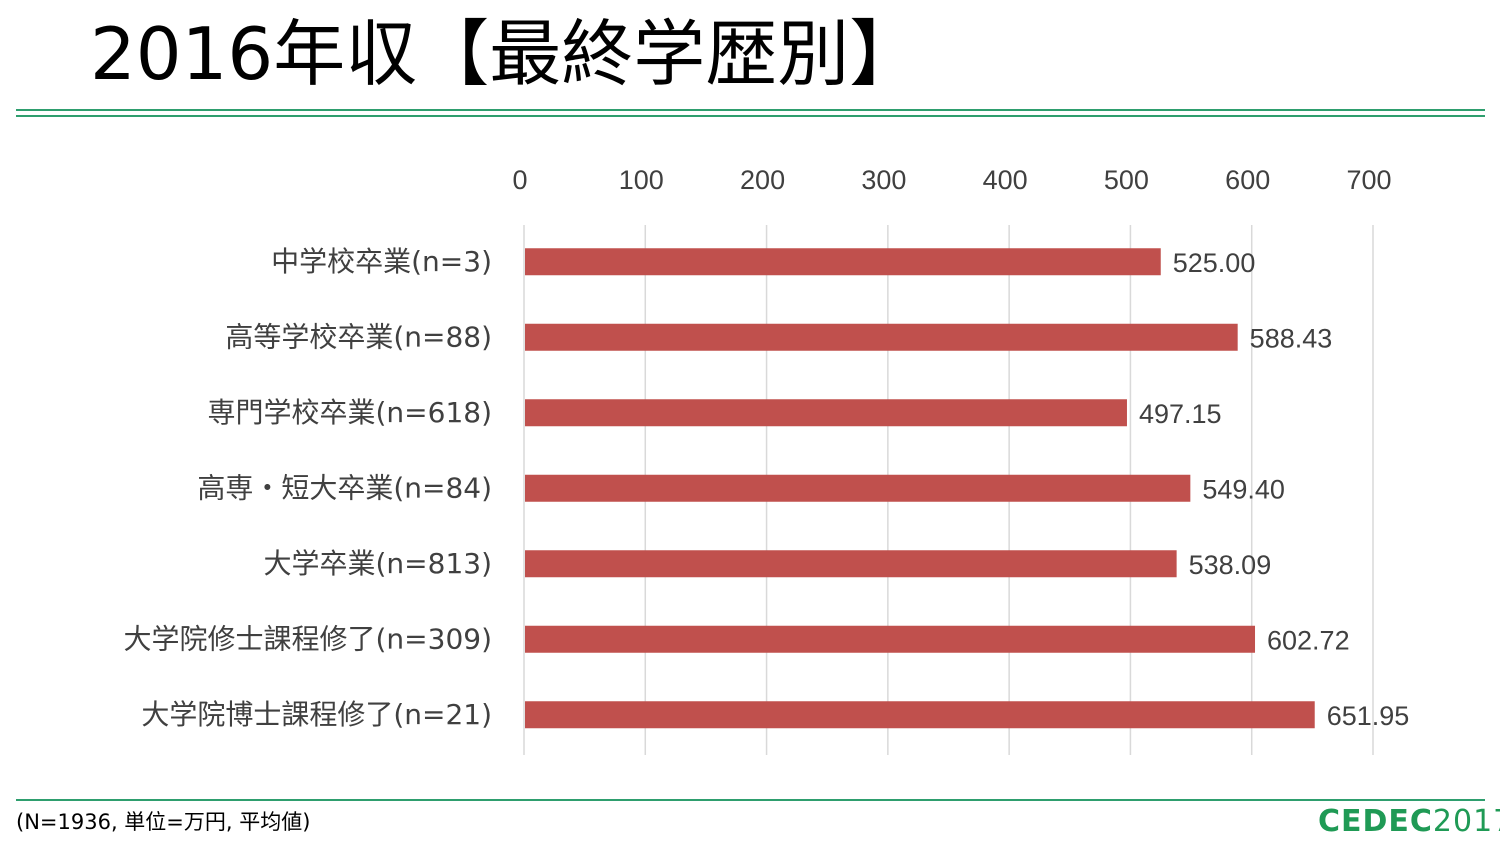 Image resolution: width=1500 pixels, height=844 pixels. Describe the element at coordinates (1368, 716) in the screenshot. I see `data-label: 651.95` at that location.